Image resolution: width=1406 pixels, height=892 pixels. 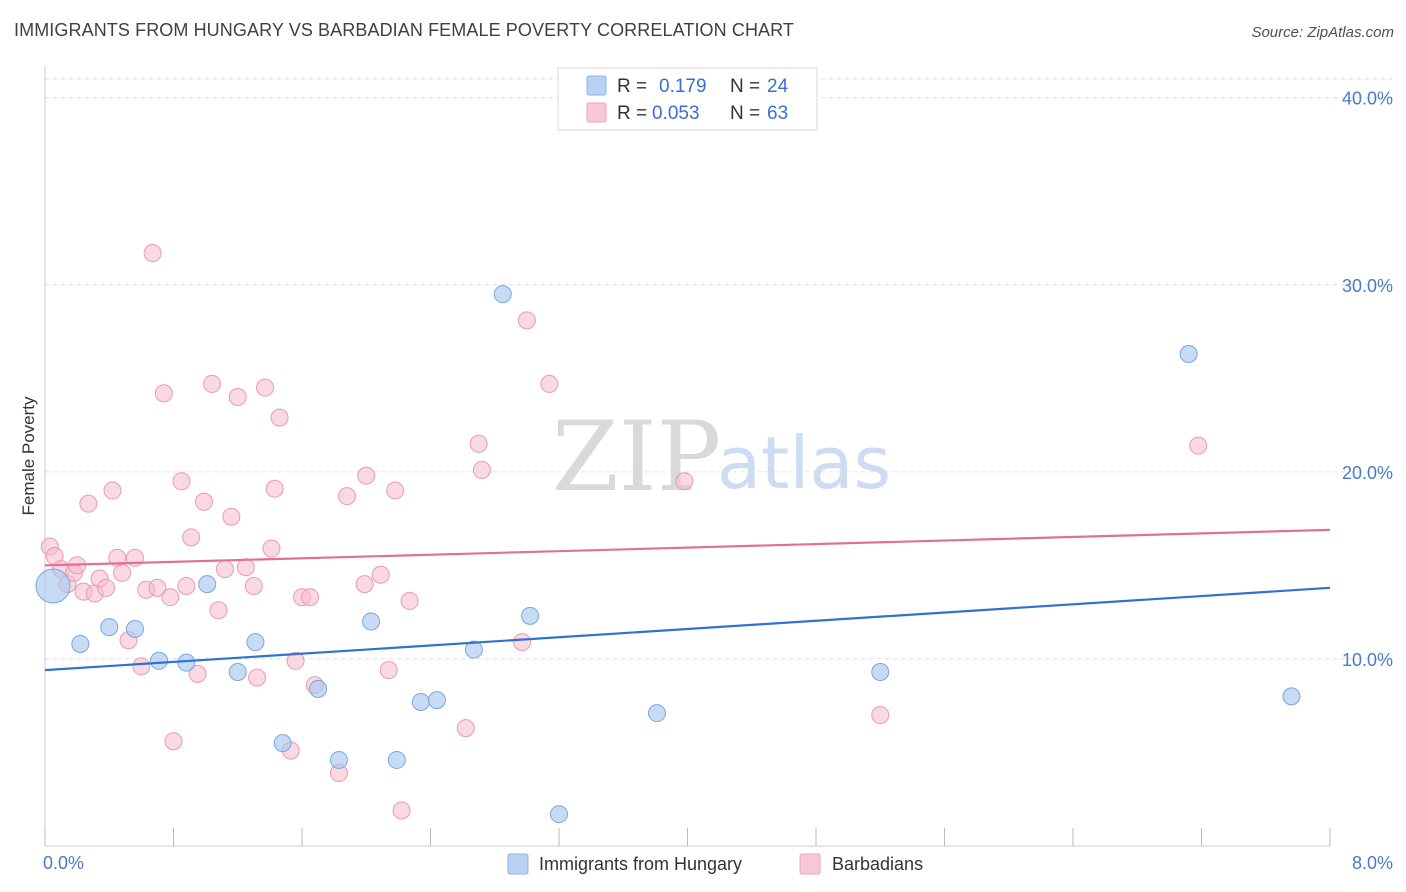 I want to click on legend-swatch-barbadians, so click(x=596, y=112).